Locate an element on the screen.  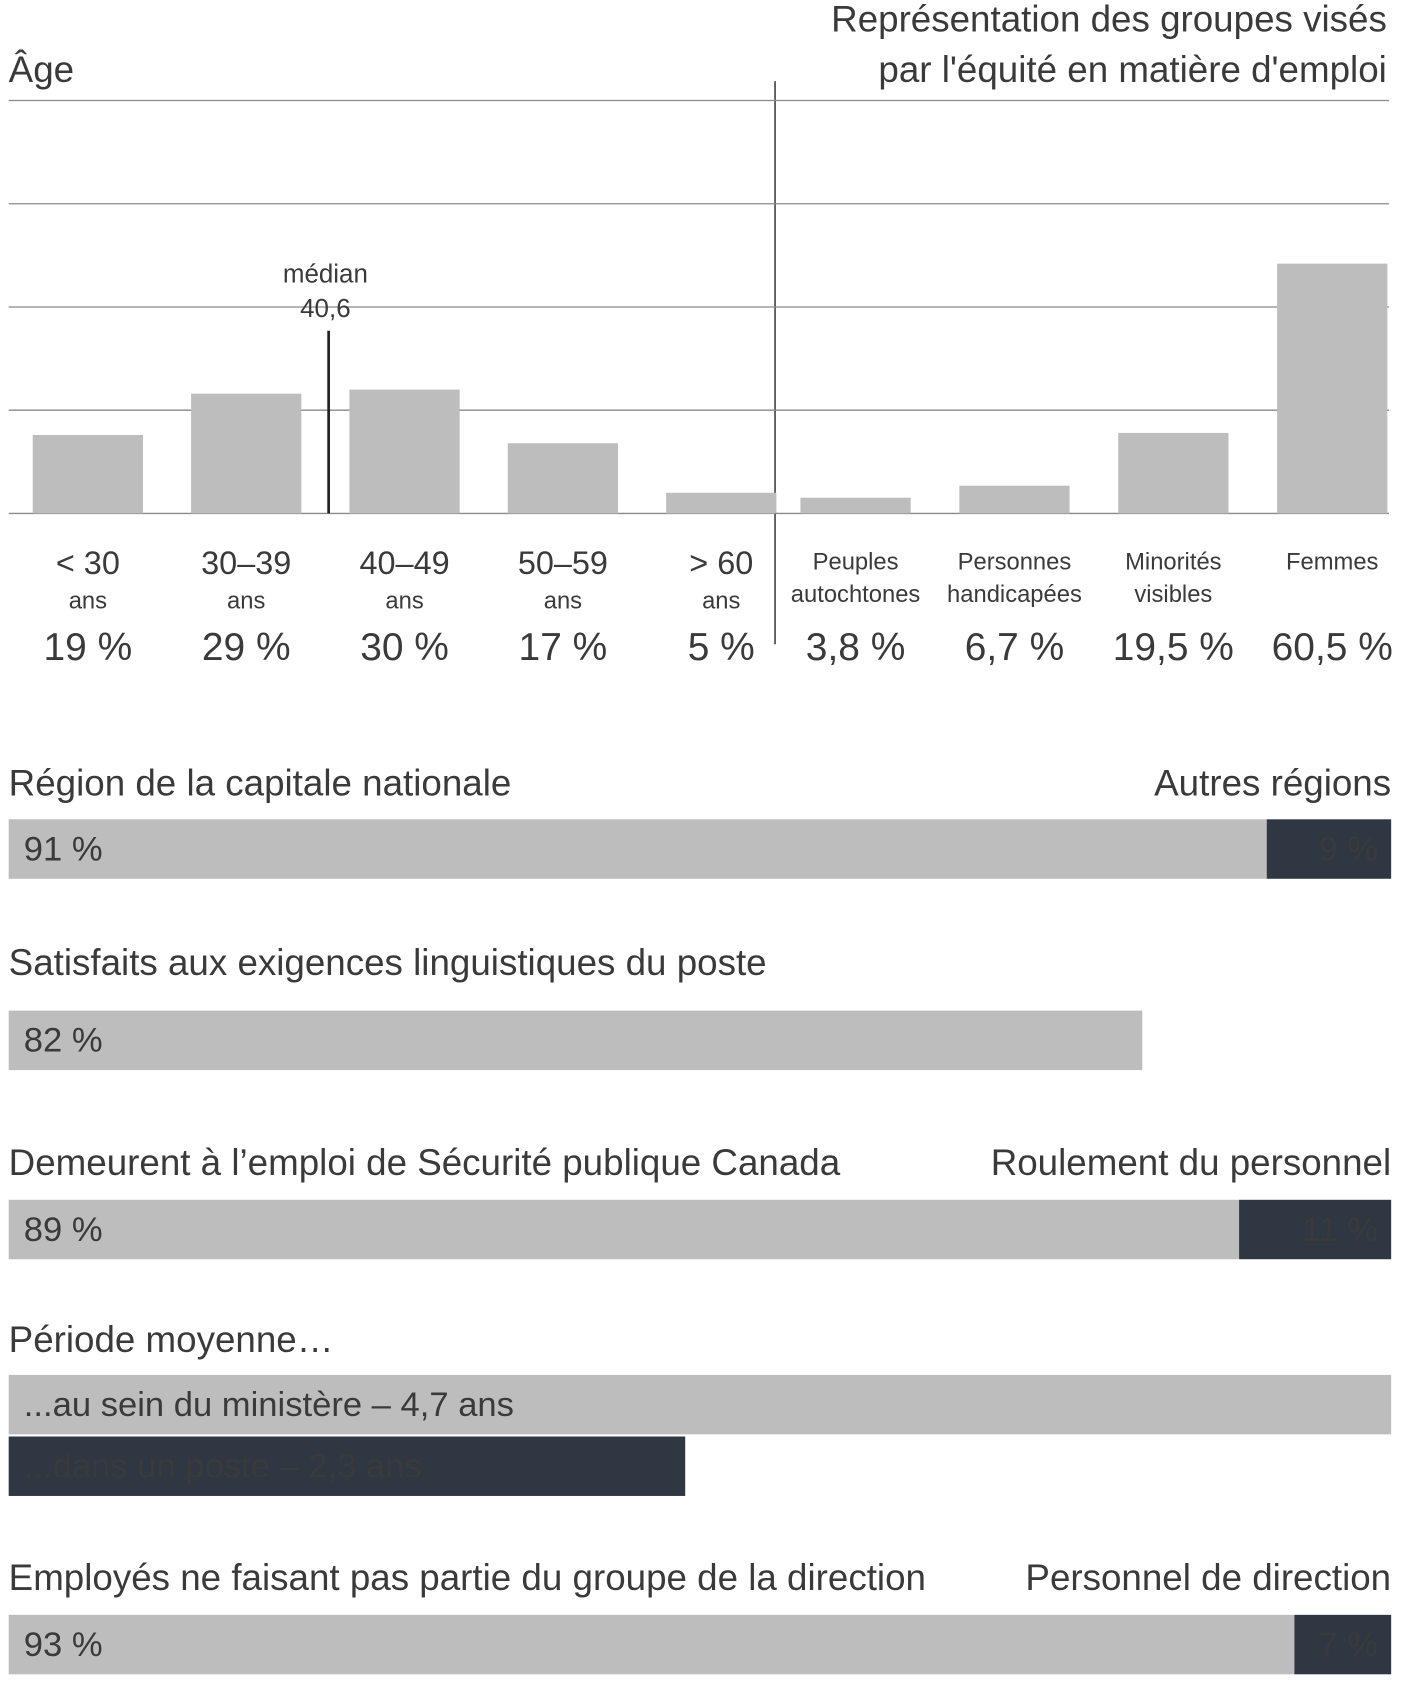
legend-label: Roulement du personnel is located at coordinates (1191, 1162).